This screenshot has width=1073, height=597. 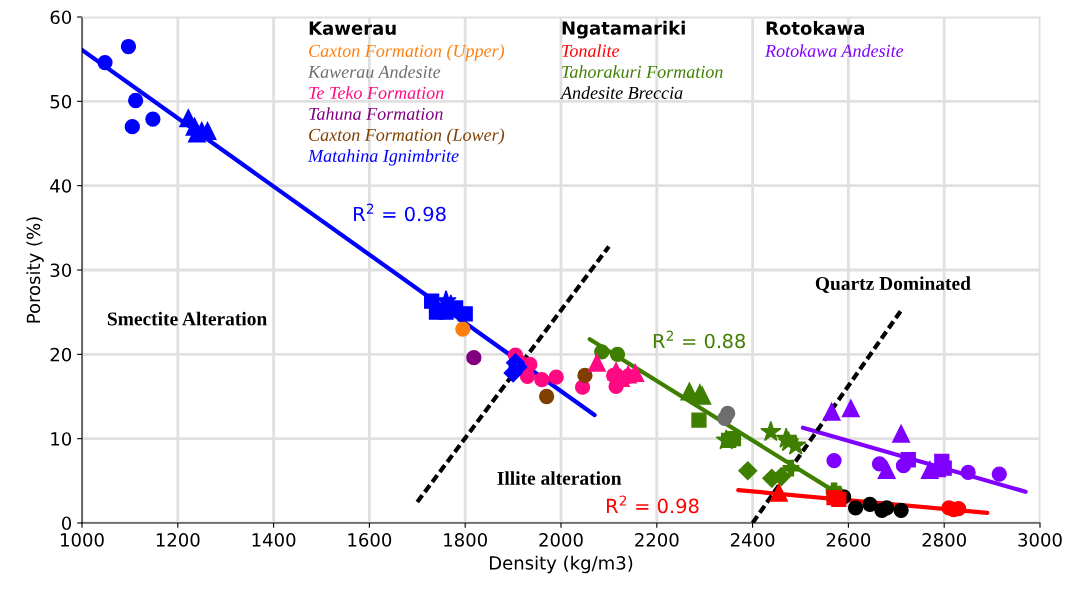 I want to click on text: Matahina Ignimbrite, so click(x=383, y=157).